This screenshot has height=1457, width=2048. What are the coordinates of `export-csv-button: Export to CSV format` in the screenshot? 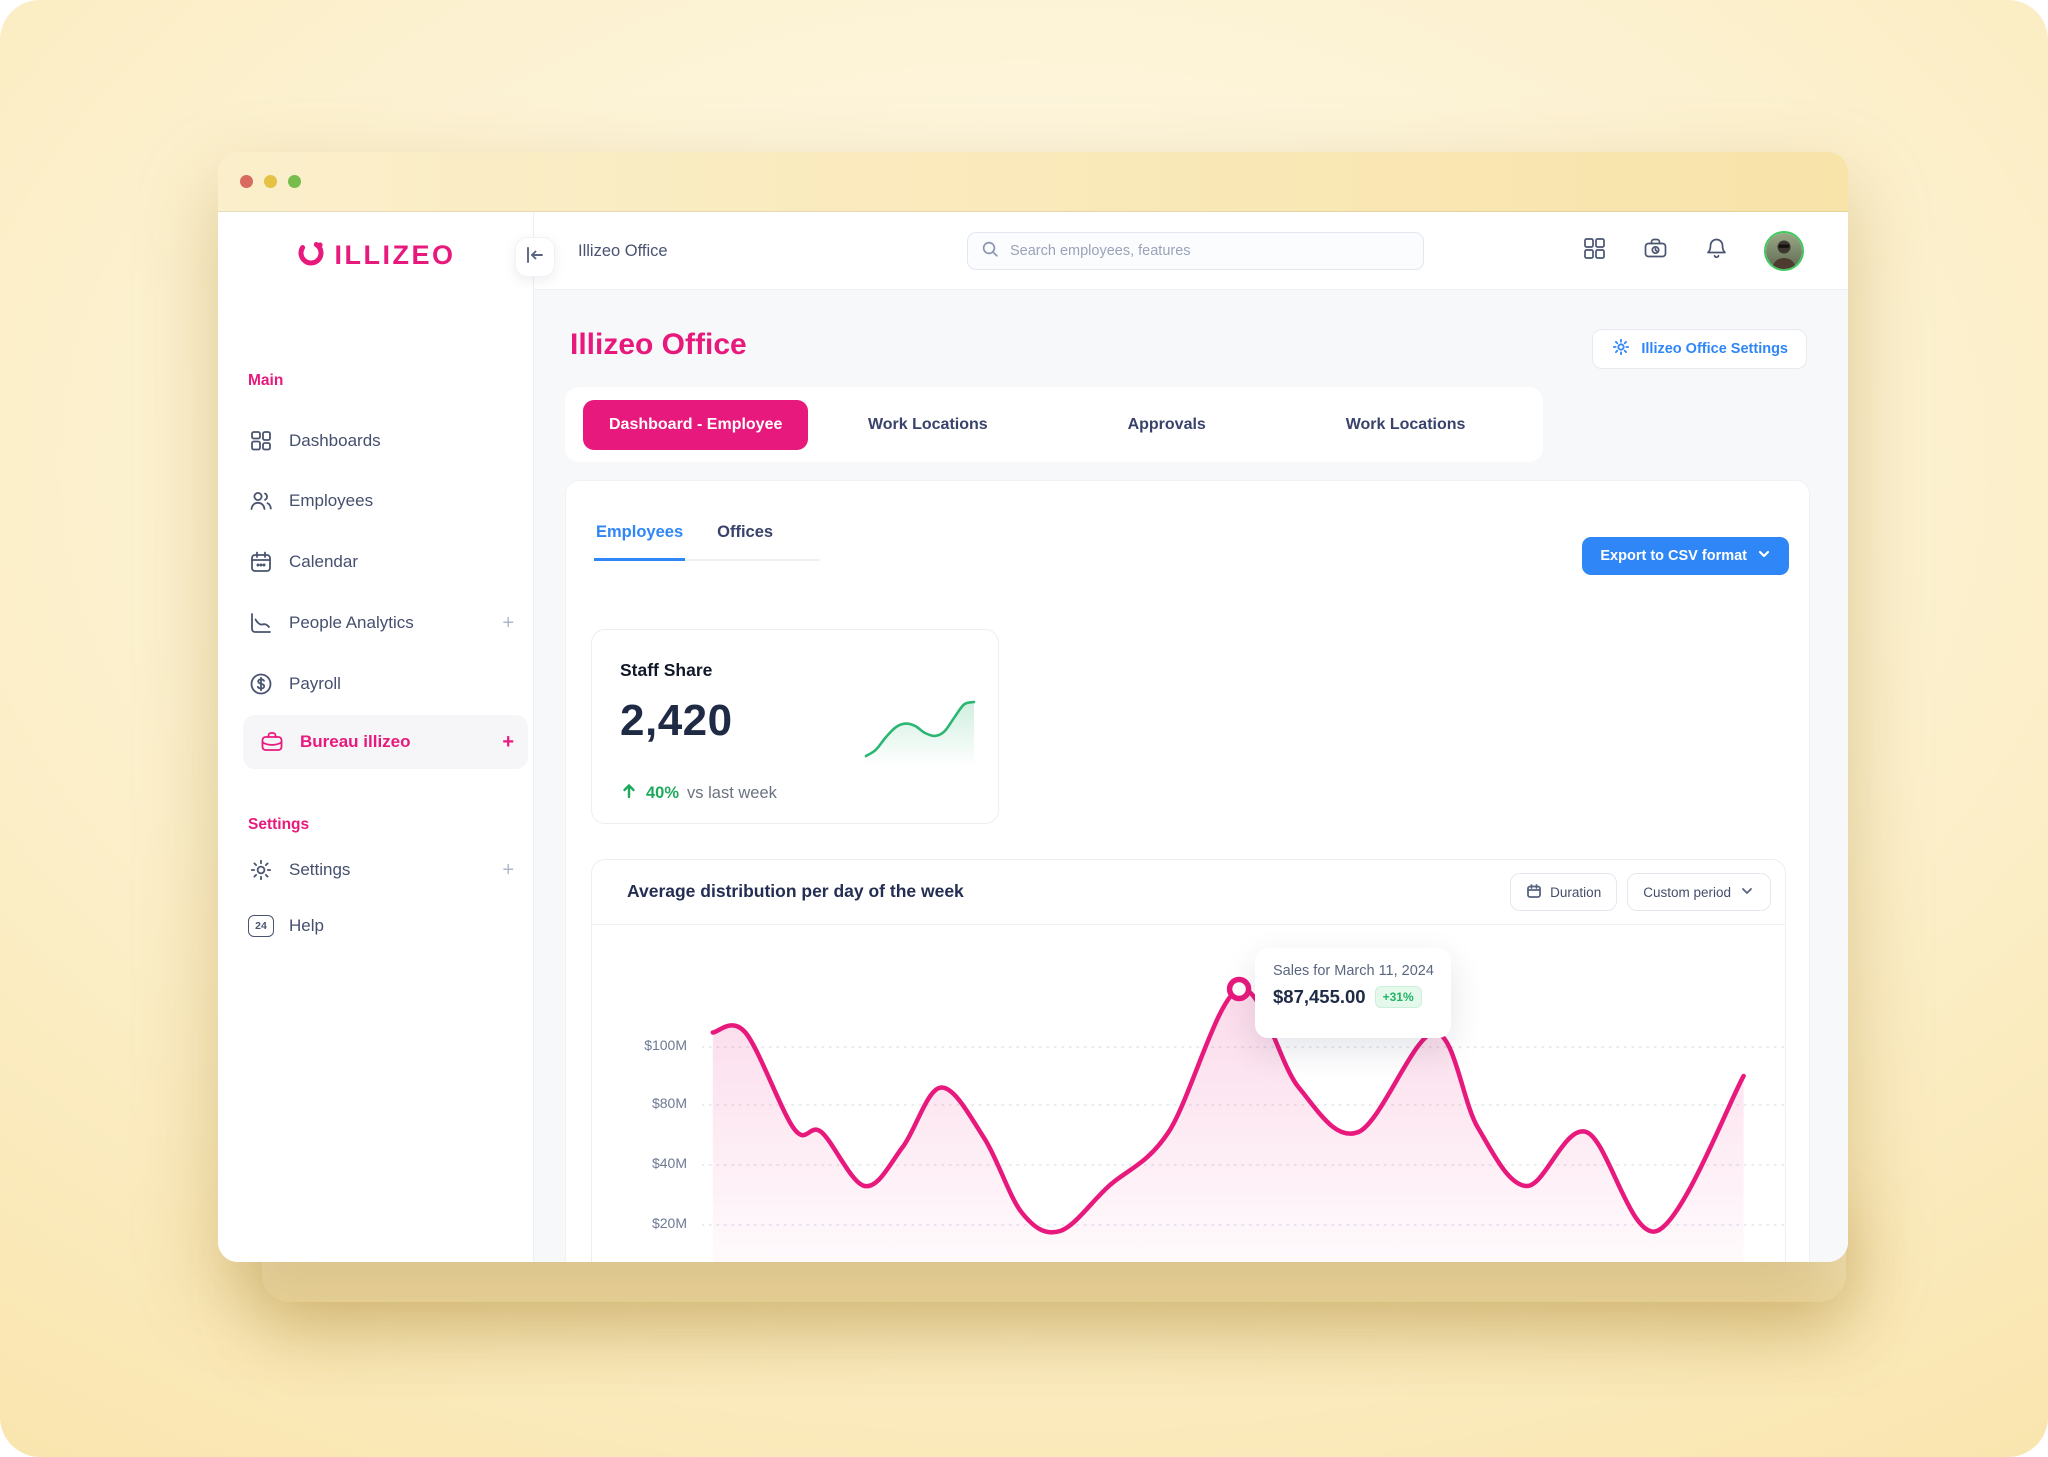 It's located at (1685, 556).